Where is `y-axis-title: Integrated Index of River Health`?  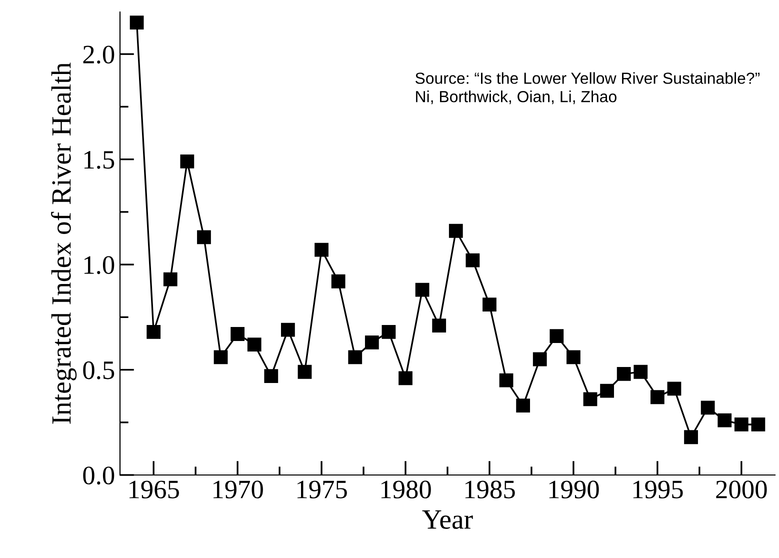 y-axis-title: Integrated Index of River Health is located at coordinates (64, 243).